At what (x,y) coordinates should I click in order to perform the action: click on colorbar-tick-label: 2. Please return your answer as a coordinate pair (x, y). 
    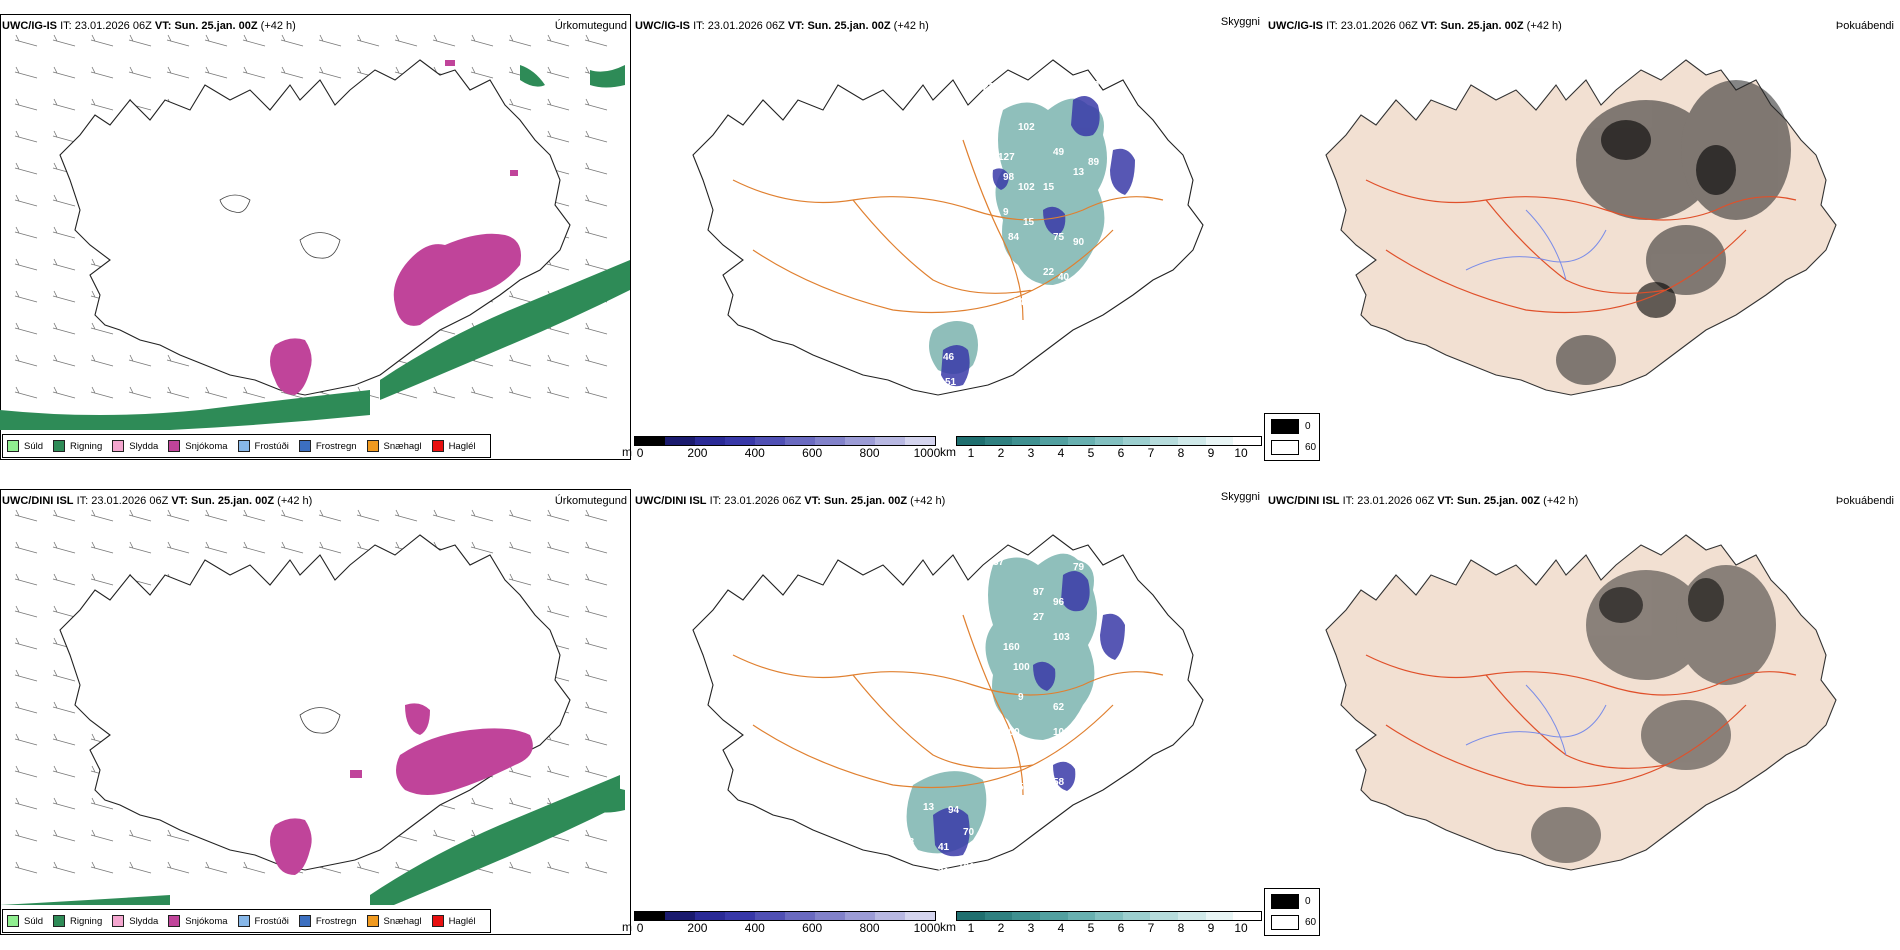
    Looking at the image, I should click on (1001, 928).